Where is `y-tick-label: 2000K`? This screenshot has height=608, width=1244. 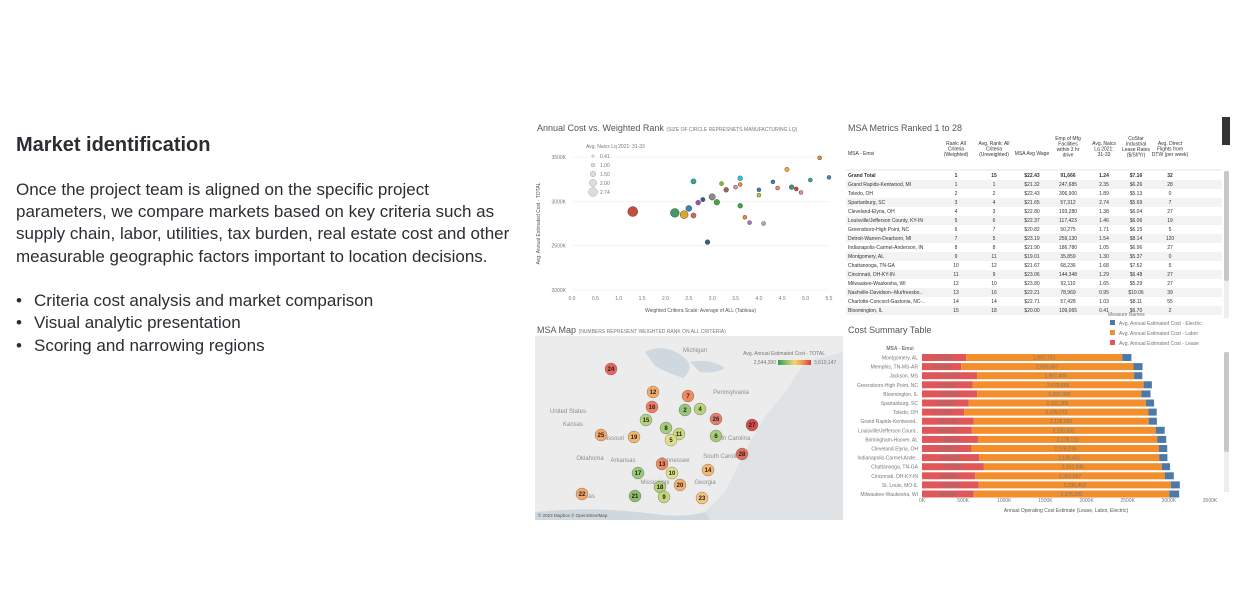
y-tick-label: 2000K is located at coordinates (559, 291).